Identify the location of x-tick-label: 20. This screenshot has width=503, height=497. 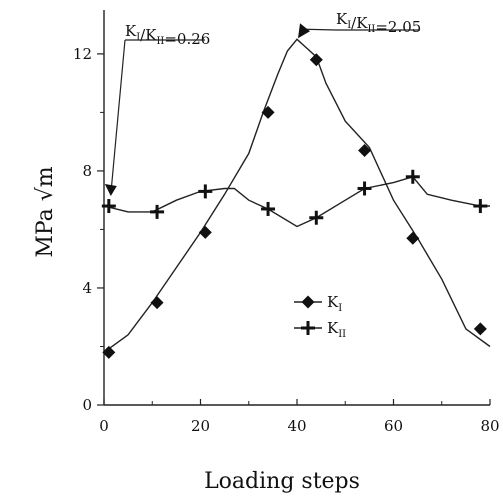
(200, 426).